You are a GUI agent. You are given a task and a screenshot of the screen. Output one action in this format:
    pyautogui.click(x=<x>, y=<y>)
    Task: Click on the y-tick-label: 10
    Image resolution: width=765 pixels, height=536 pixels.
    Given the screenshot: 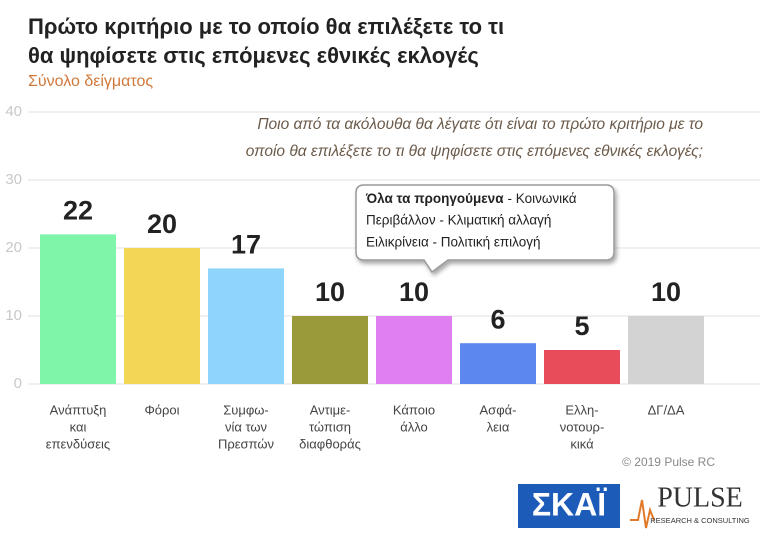 What is the action you would take?
    pyautogui.click(x=13, y=315)
    